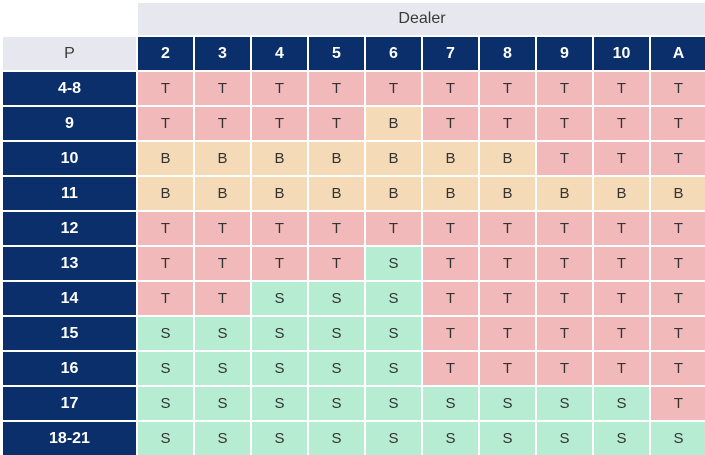  I want to click on dealer-card-header: 7, so click(450, 53).